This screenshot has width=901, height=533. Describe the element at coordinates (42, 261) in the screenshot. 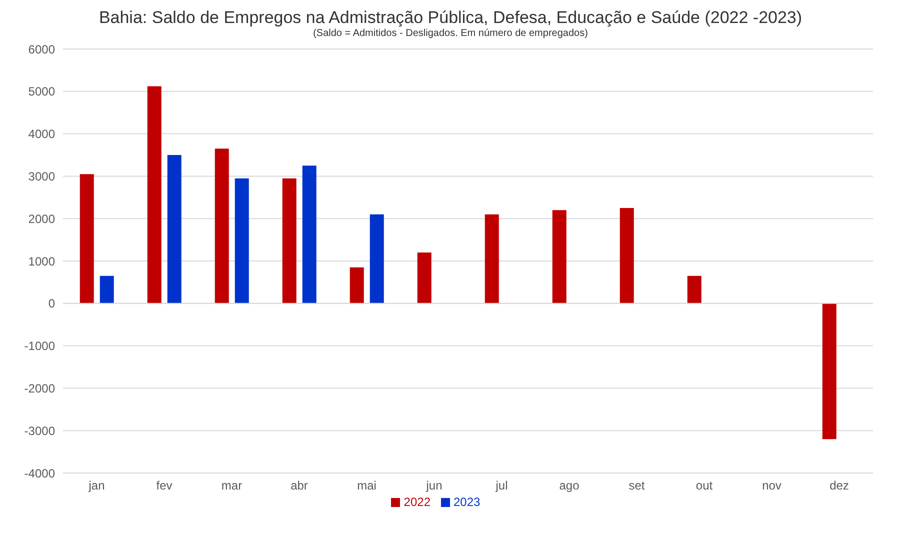

I see `y-tick-label: 1000` at that location.